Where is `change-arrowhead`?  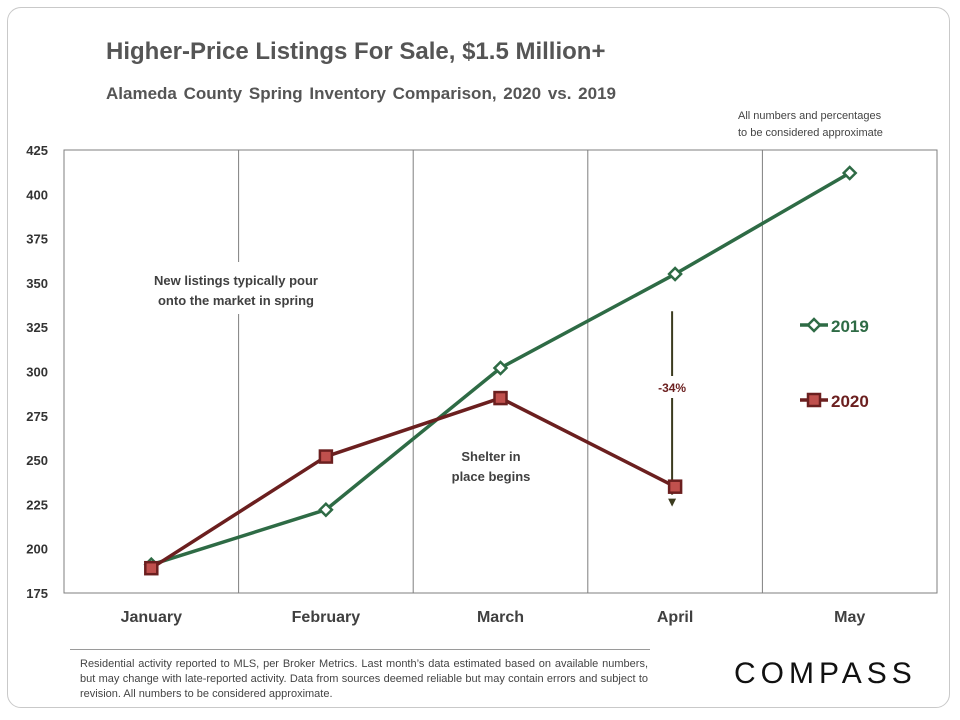 change-arrowhead is located at coordinates (672, 502).